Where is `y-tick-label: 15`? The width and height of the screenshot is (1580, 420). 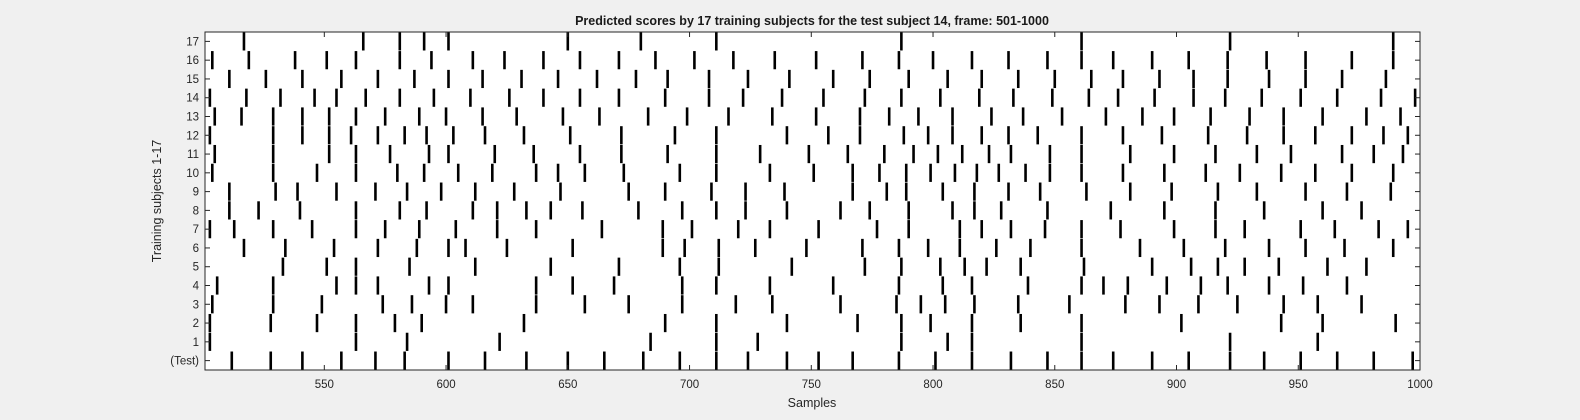 y-tick-label: 15 is located at coordinates (192, 80).